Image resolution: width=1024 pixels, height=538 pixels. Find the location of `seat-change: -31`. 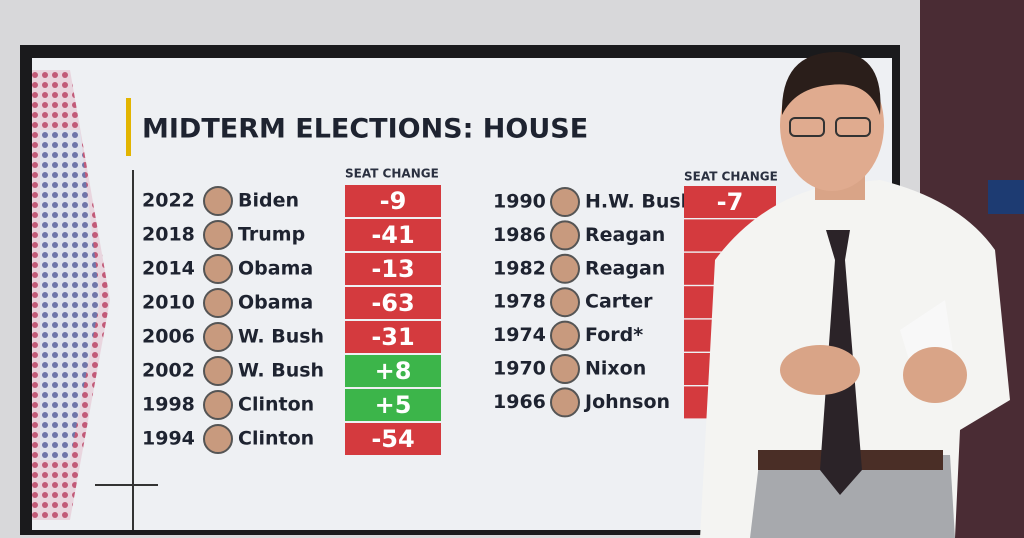

seat-change: -31 is located at coordinates (392, 337).